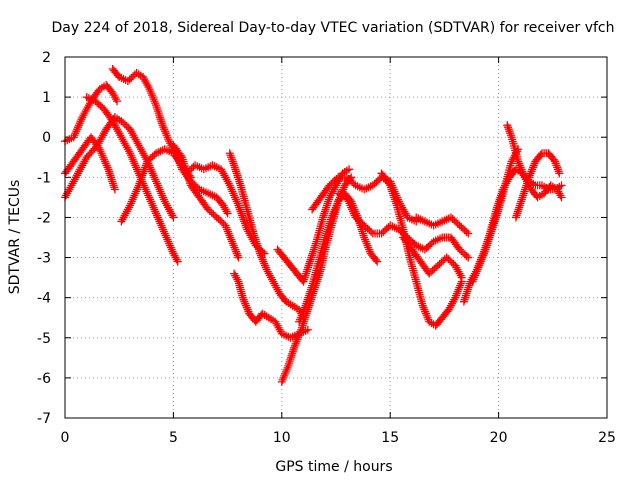 This screenshot has width=640, height=480. I want to click on x-tick-label: 15, so click(390, 438).